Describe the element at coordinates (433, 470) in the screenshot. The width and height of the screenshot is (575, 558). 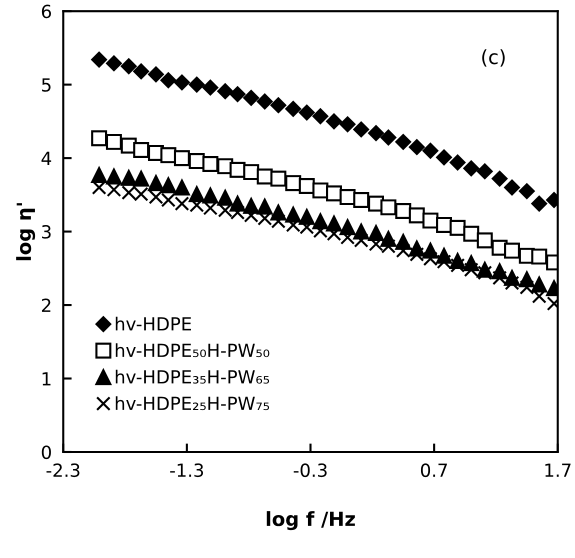
I see `x-tick-label: 0.7` at that location.